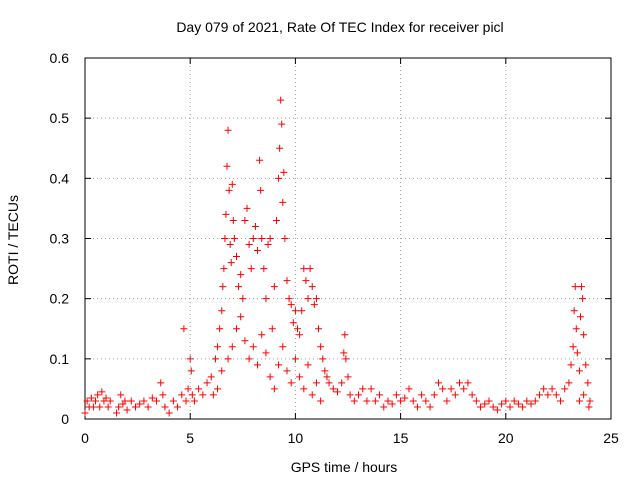  What do you see at coordinates (60, 118) in the screenshot?
I see `y-tick-label: 0.5` at bounding box center [60, 118].